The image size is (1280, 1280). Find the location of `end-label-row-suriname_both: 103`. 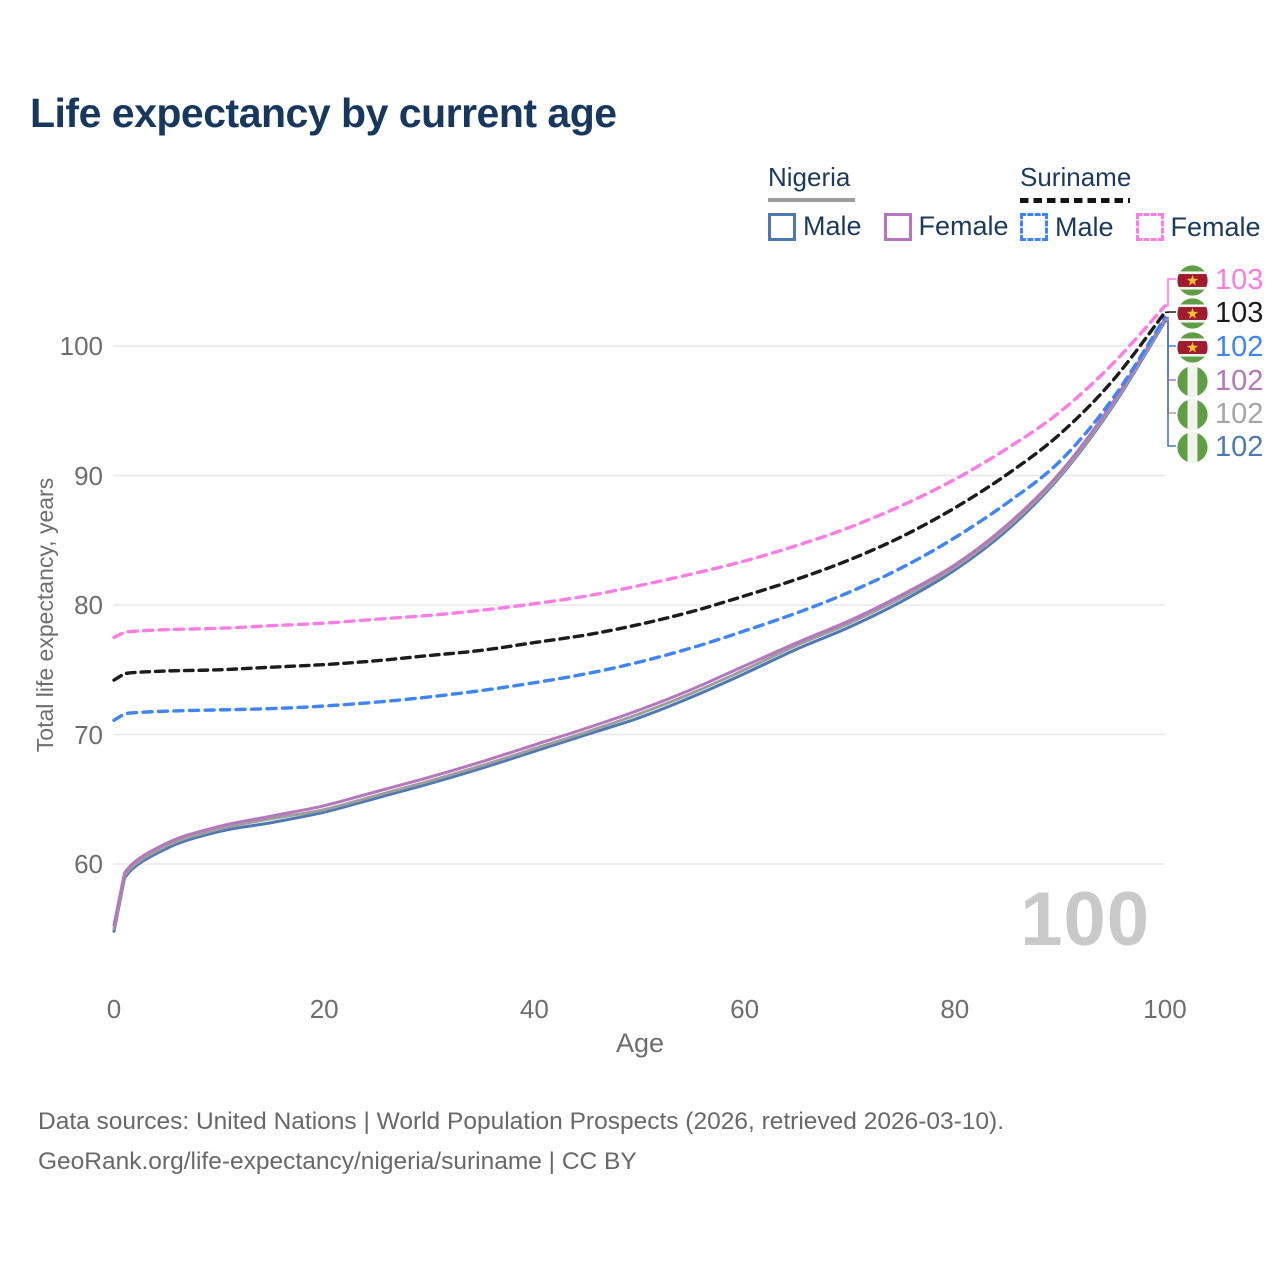

end-label-row-suriname_both: 103 is located at coordinates (1220, 313).